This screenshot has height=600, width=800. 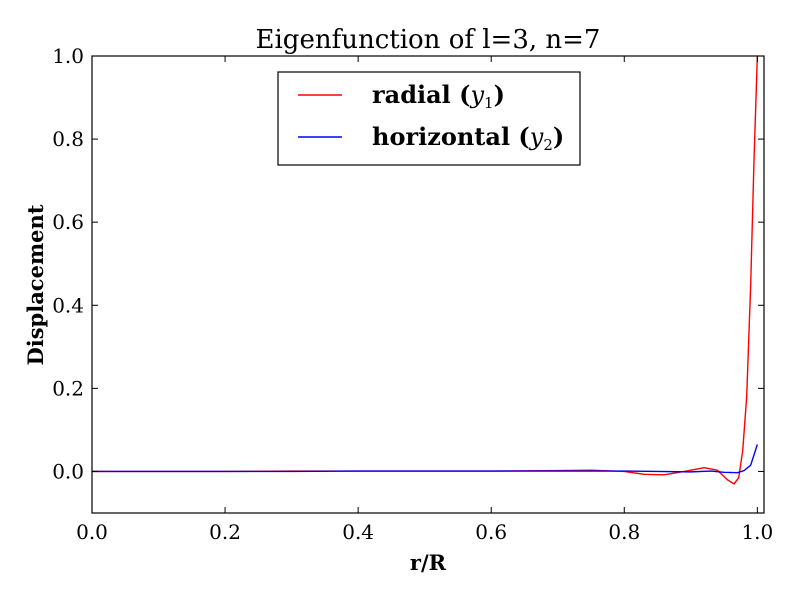 What do you see at coordinates (757, 532) in the screenshot?
I see `x-tick-label: 1.0` at bounding box center [757, 532].